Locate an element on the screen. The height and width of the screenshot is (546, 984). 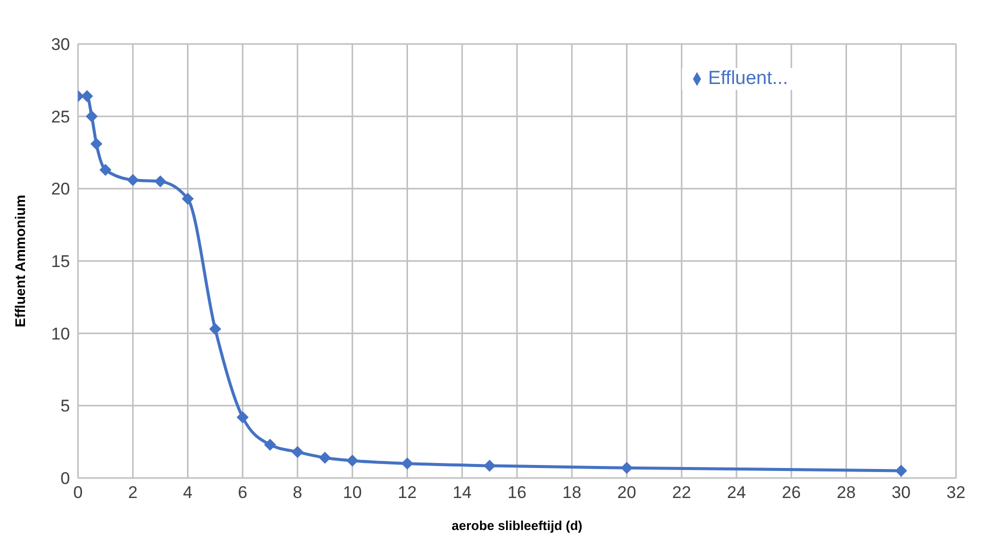
x-tick-label: 24 is located at coordinates (736, 492).